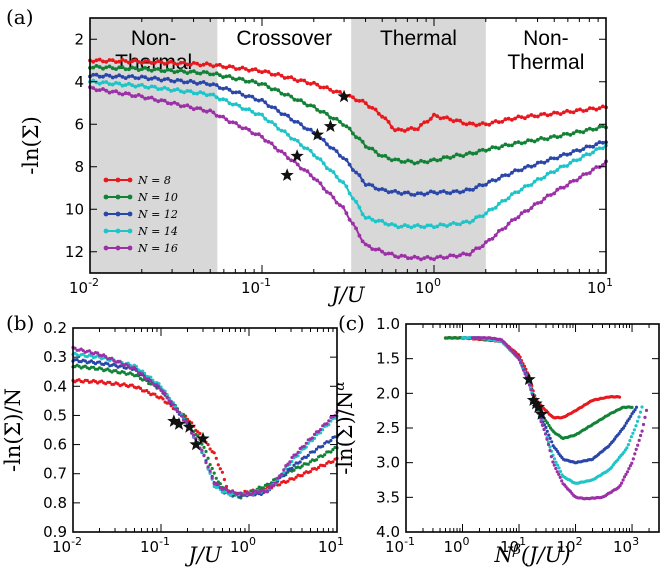 The height and width of the screenshot is (575, 666). What do you see at coordinates (205, 428) in the screenshot?
I see `series-N12` at bounding box center [205, 428].